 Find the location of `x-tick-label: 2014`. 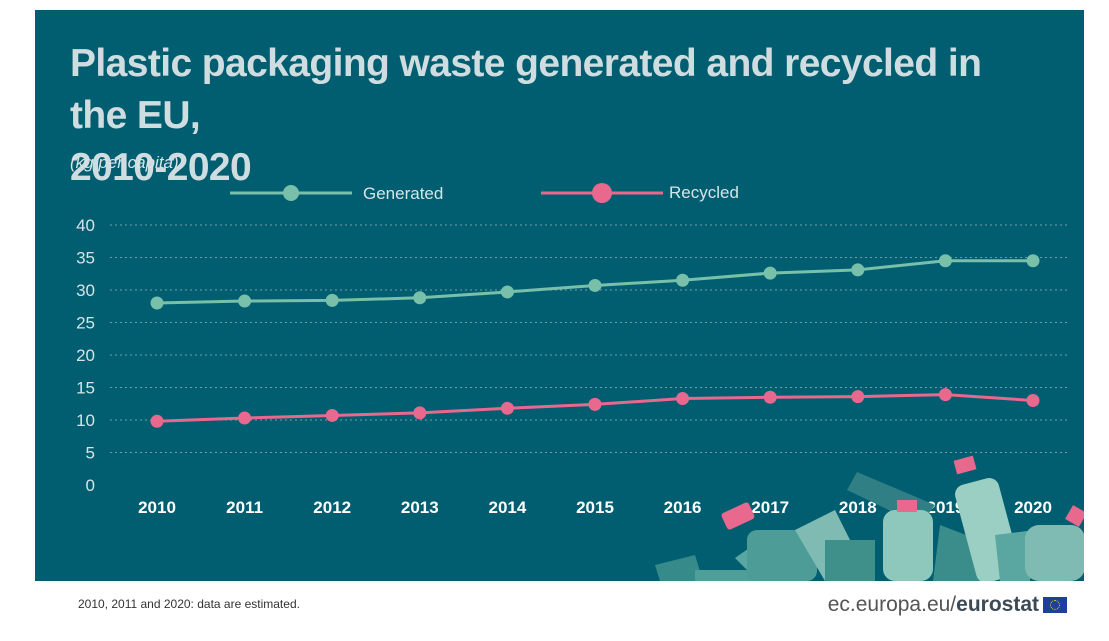

x-tick-label: 2014 is located at coordinates (507, 507).